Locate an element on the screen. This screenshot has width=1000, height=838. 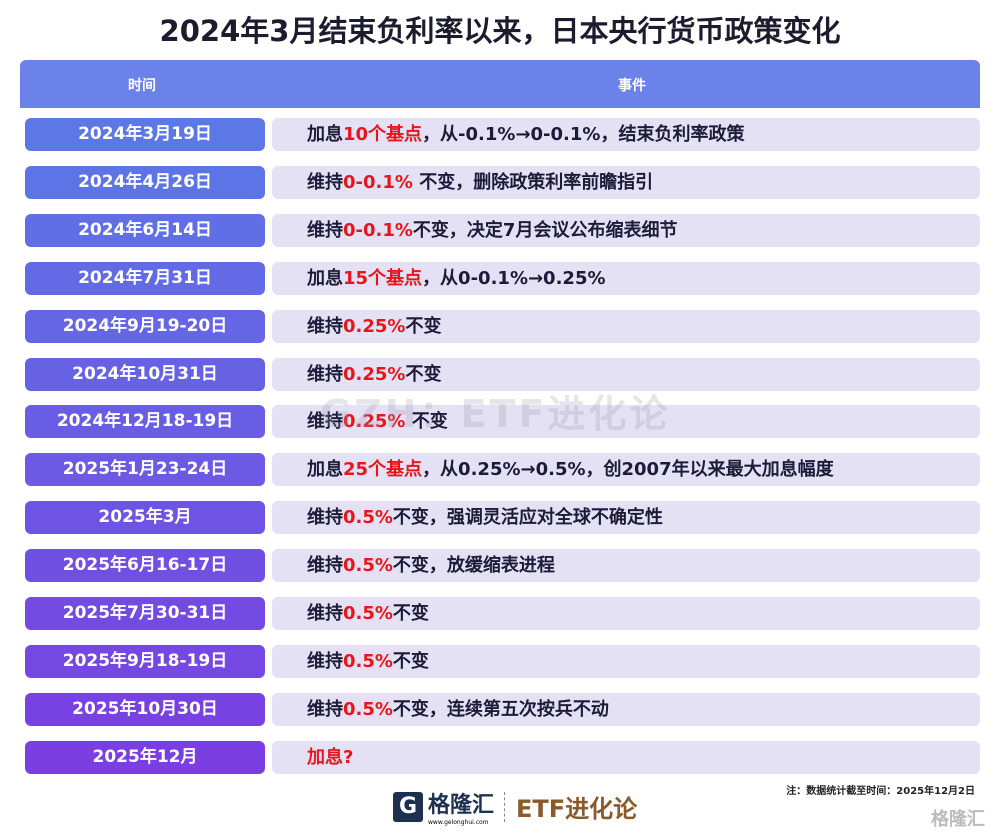
event-post: ，从0.25%→0.5%，创2007年以来最大加息幅度 is located at coordinates (628, 470).